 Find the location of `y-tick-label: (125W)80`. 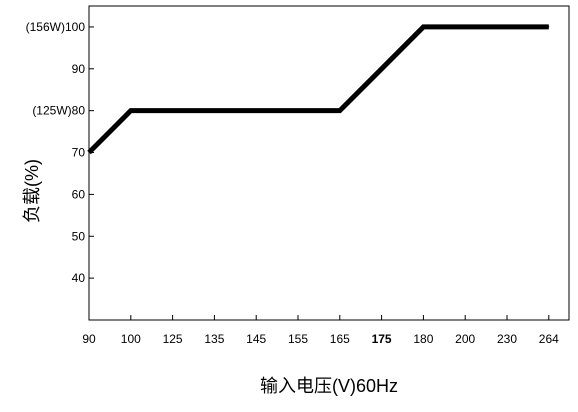

y-tick-label: (125W)80 is located at coordinates (58, 111).